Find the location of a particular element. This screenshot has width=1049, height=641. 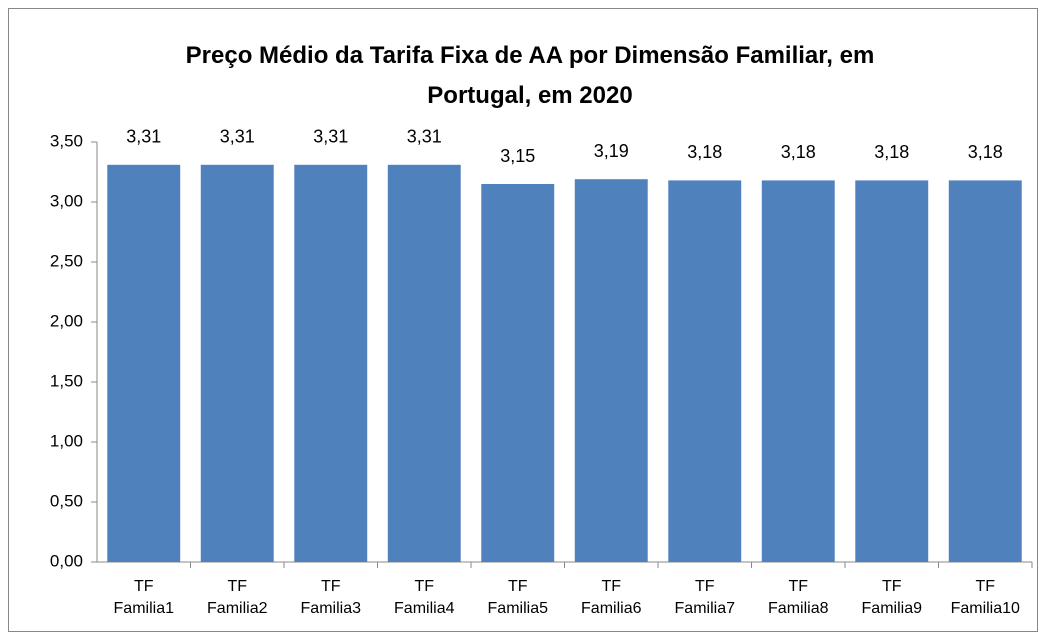

y-tick-label: 0,00 is located at coordinates (66, 560).